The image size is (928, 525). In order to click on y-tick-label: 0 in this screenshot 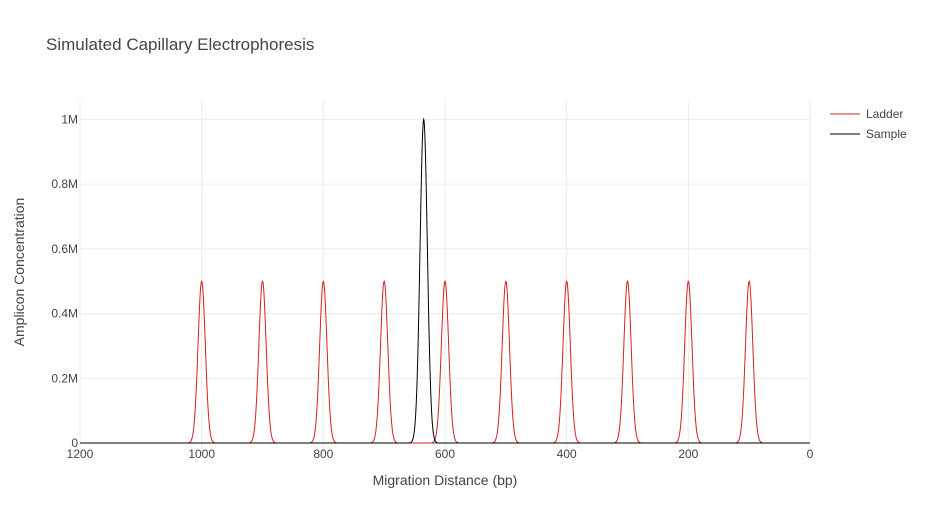, I will do `click(74, 443)`.